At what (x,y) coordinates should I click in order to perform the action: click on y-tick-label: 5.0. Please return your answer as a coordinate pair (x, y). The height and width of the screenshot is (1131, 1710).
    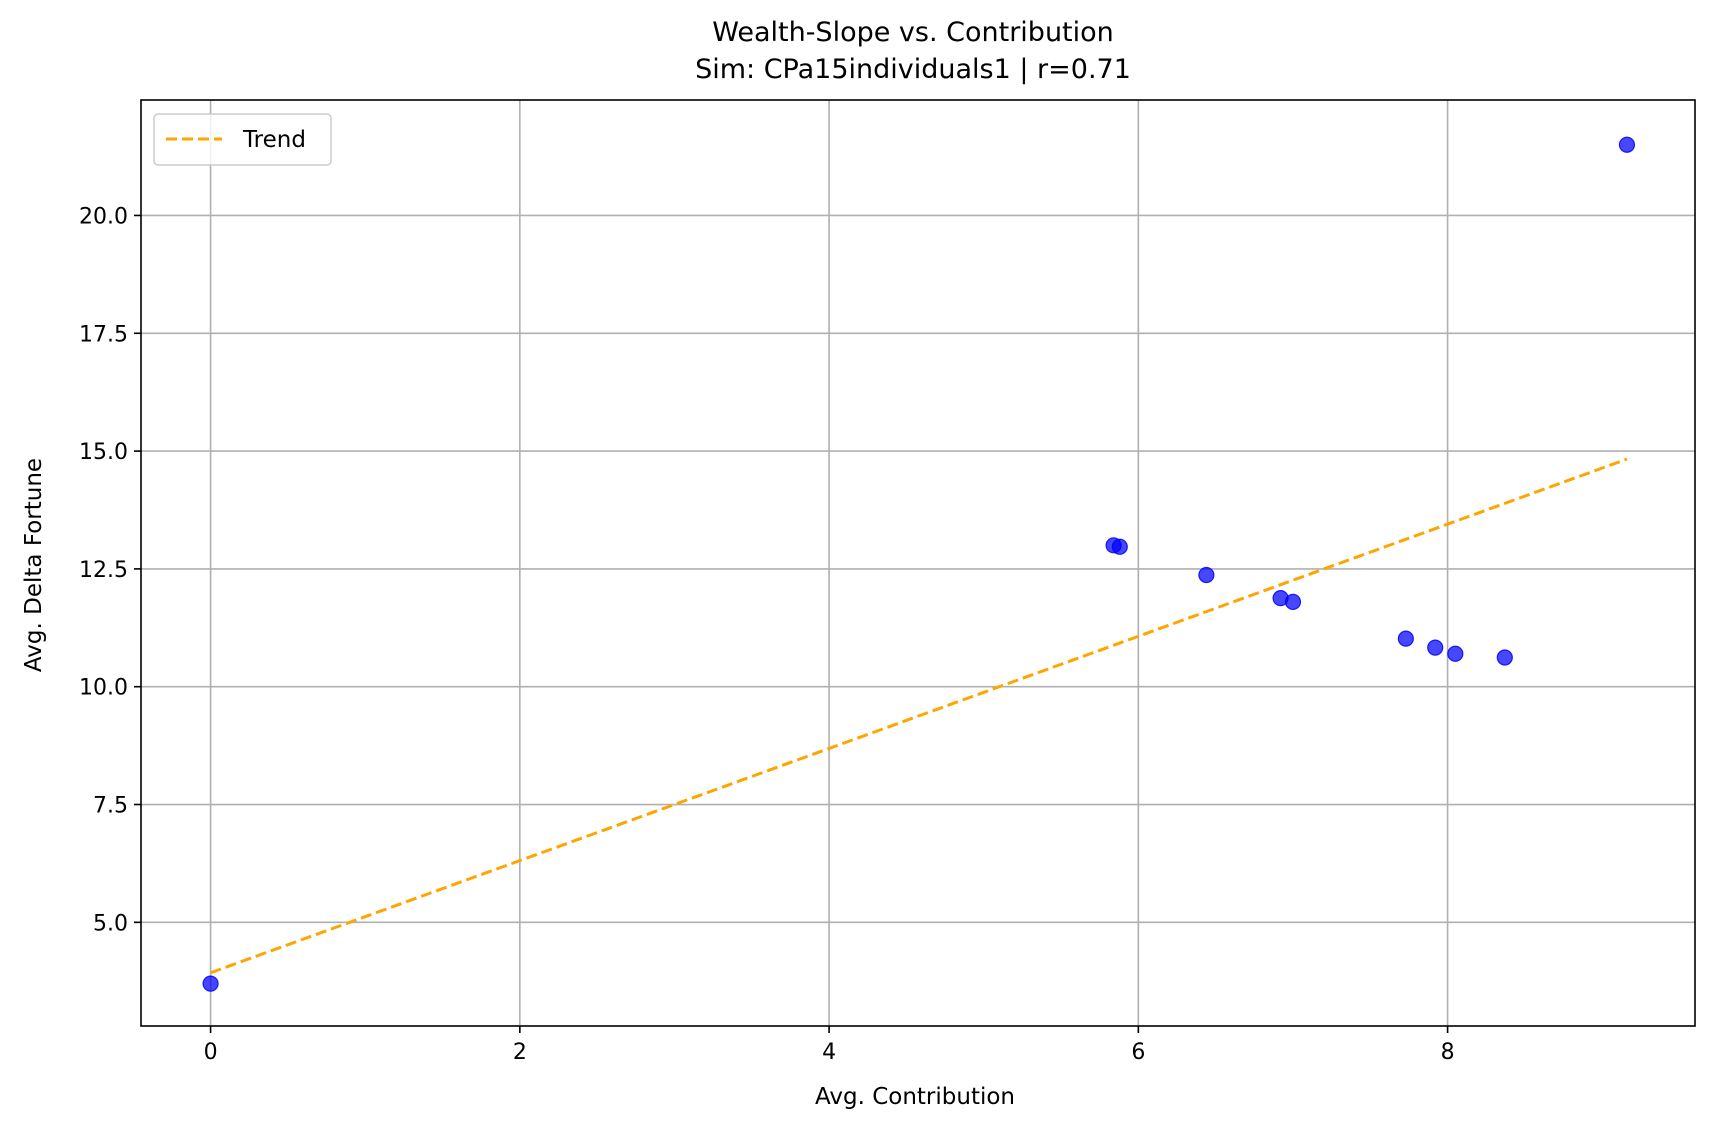
    Looking at the image, I should click on (110, 923).